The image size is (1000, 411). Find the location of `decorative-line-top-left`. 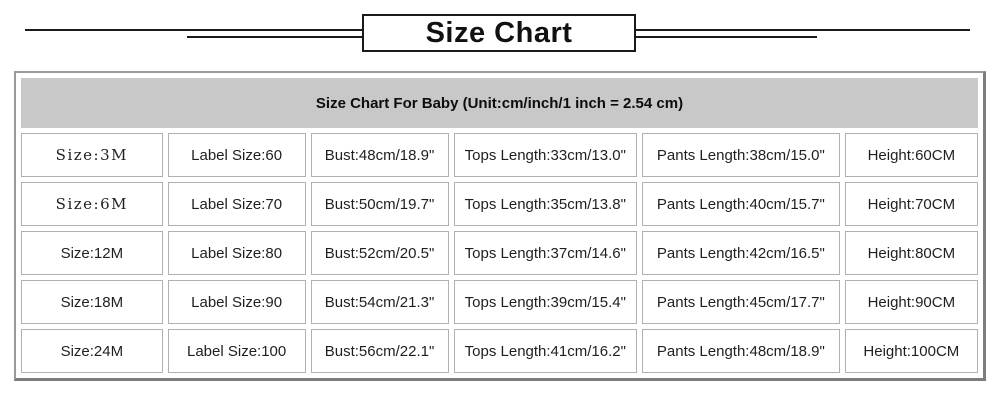

decorative-line-top-left is located at coordinates (193, 30).